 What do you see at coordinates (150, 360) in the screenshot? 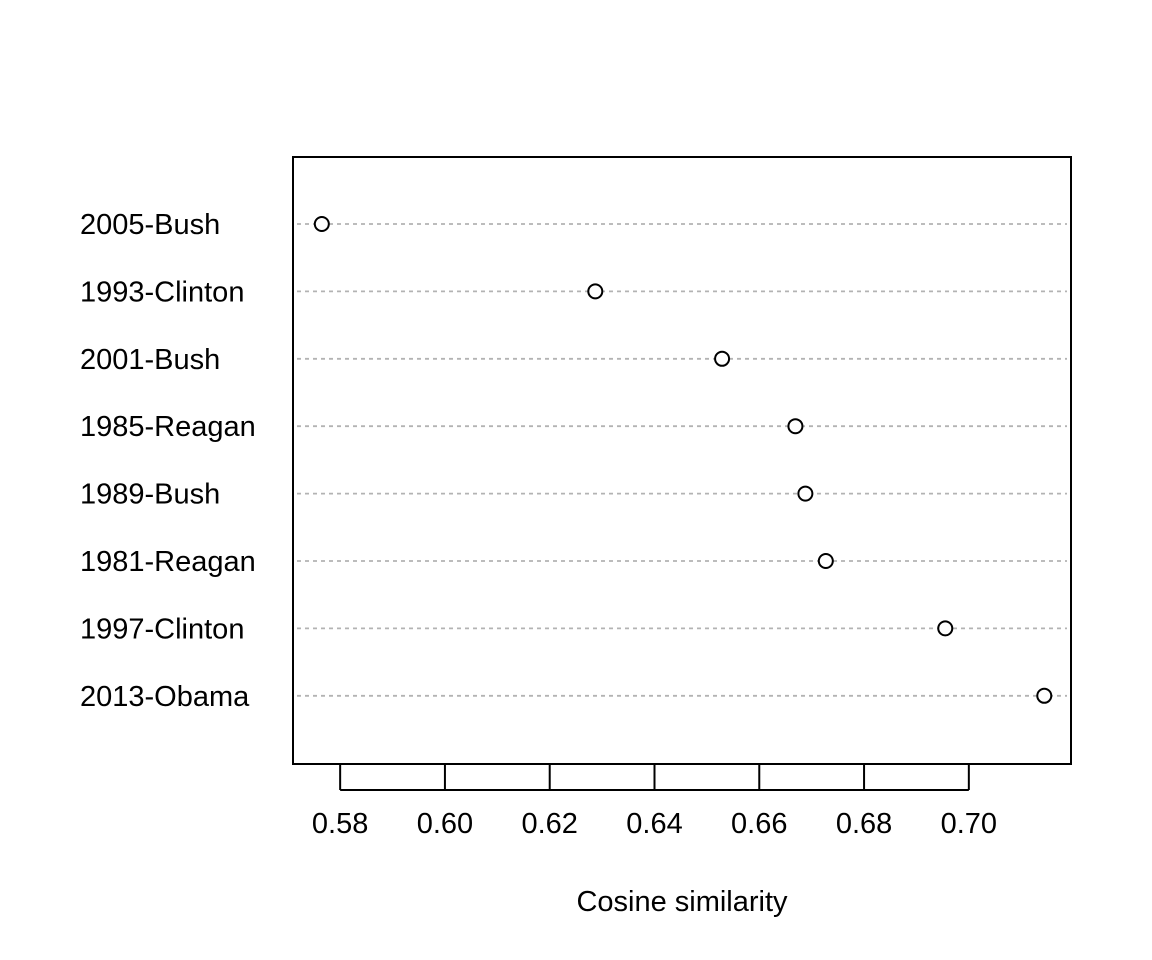
I see `row-label: 2001-Bush` at bounding box center [150, 360].